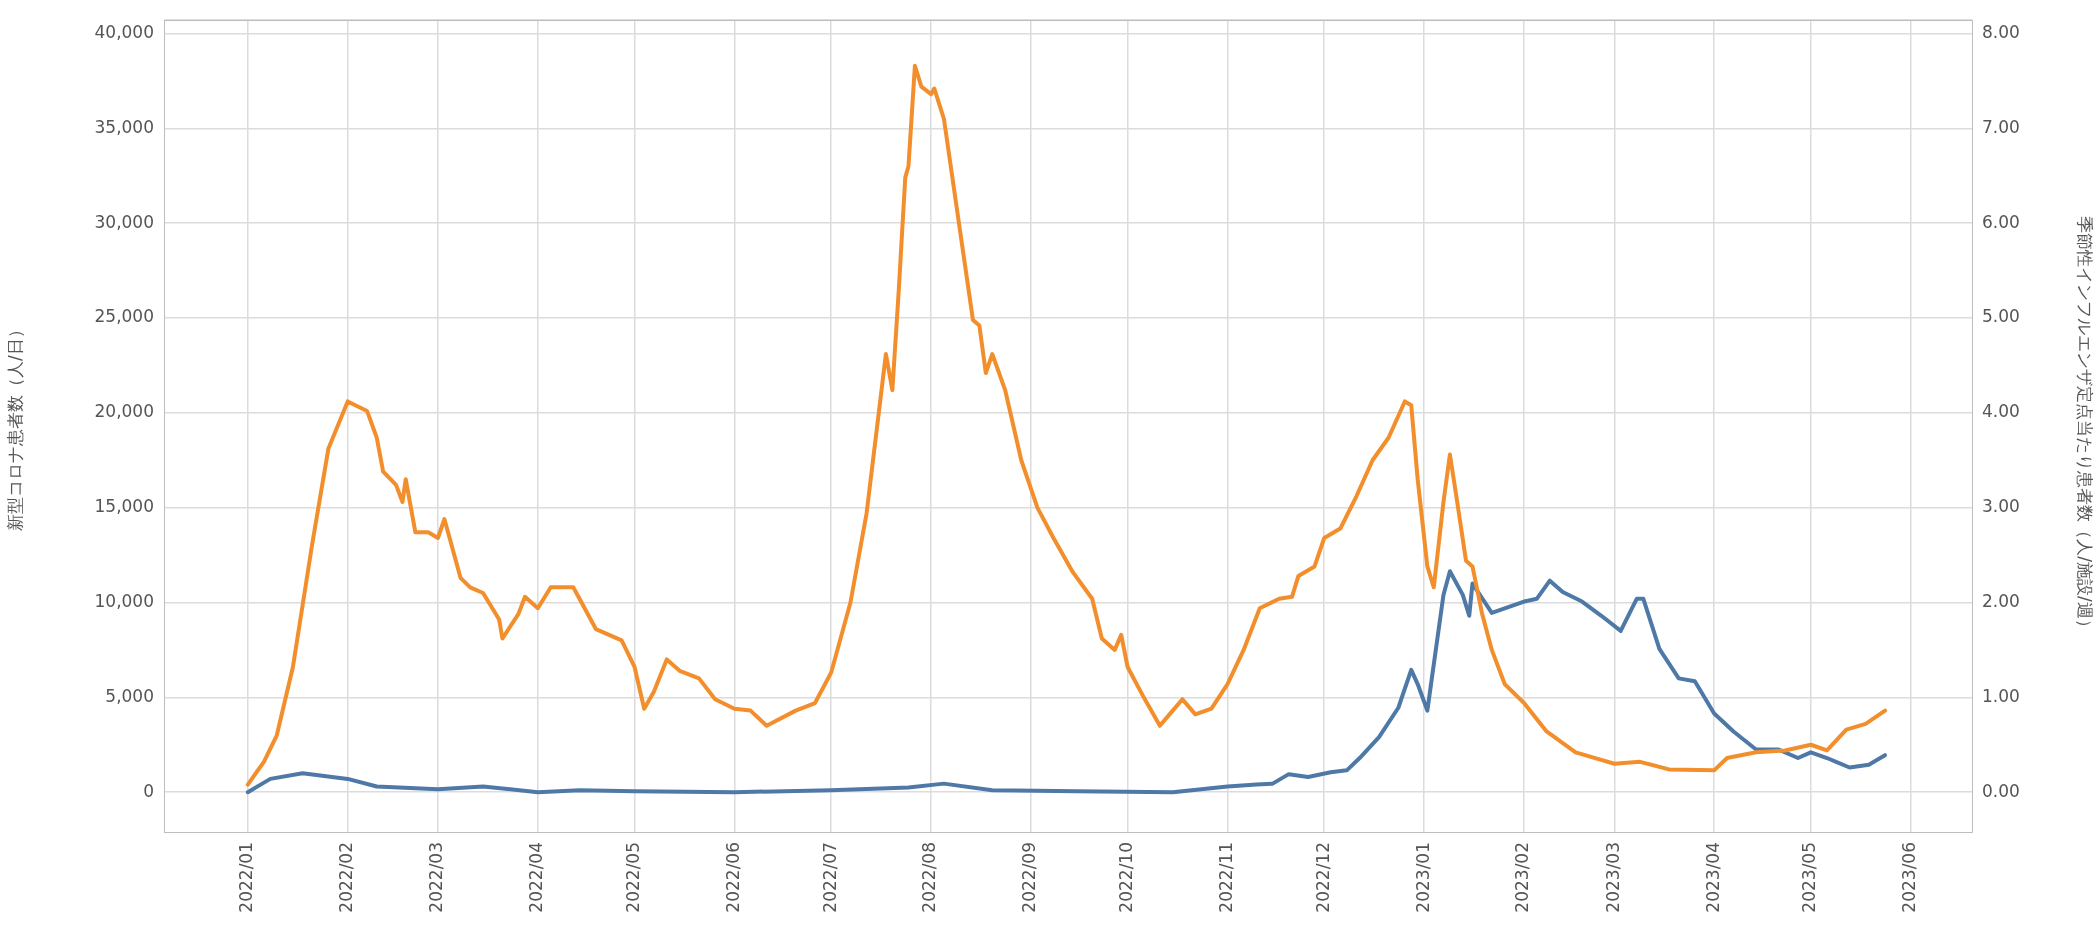  Describe the element at coordinates (124, 600) in the screenshot. I see `y-tick-label: 10,000` at that location.